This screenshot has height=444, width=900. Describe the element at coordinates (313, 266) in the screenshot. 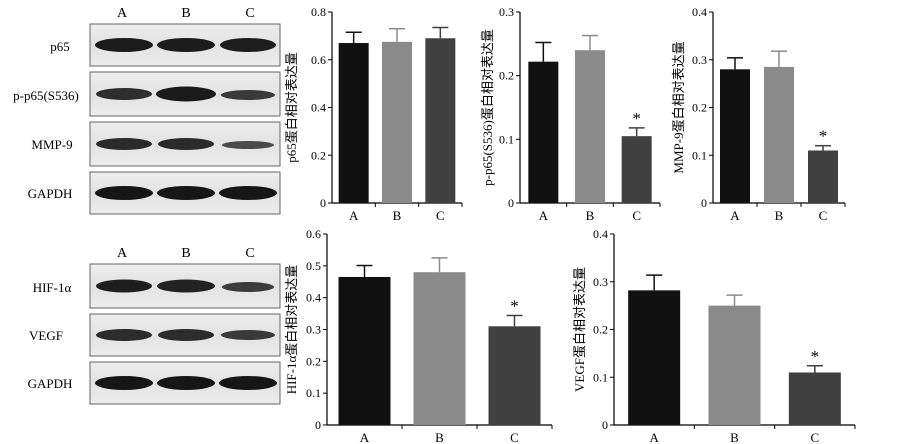

I see `y-tick-label: 0.5` at that location.